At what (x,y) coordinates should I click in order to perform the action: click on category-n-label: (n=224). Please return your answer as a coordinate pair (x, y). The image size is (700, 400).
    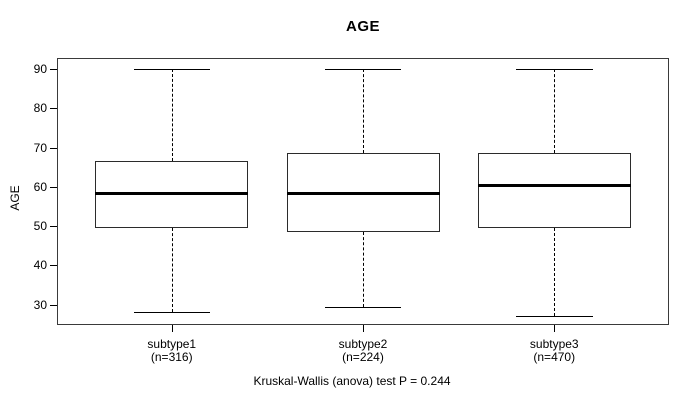
    Looking at the image, I should click on (363, 357).